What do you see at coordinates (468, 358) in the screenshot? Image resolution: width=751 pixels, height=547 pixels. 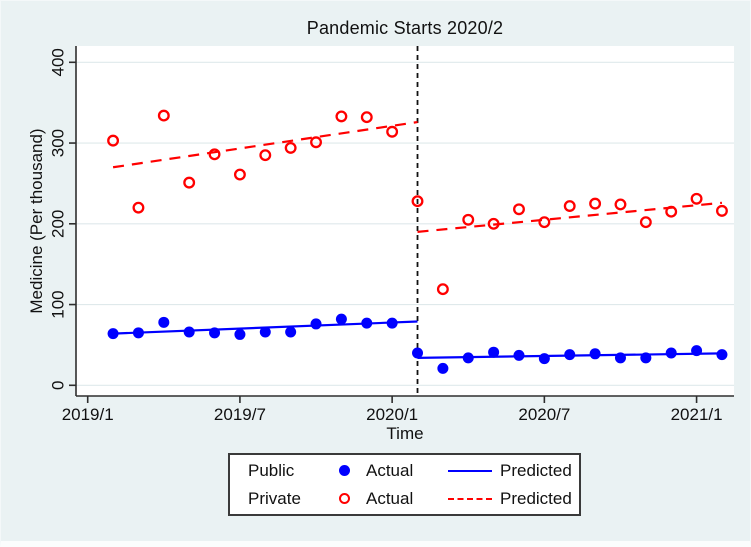 I see `public-actual-point-2020/4` at bounding box center [468, 358].